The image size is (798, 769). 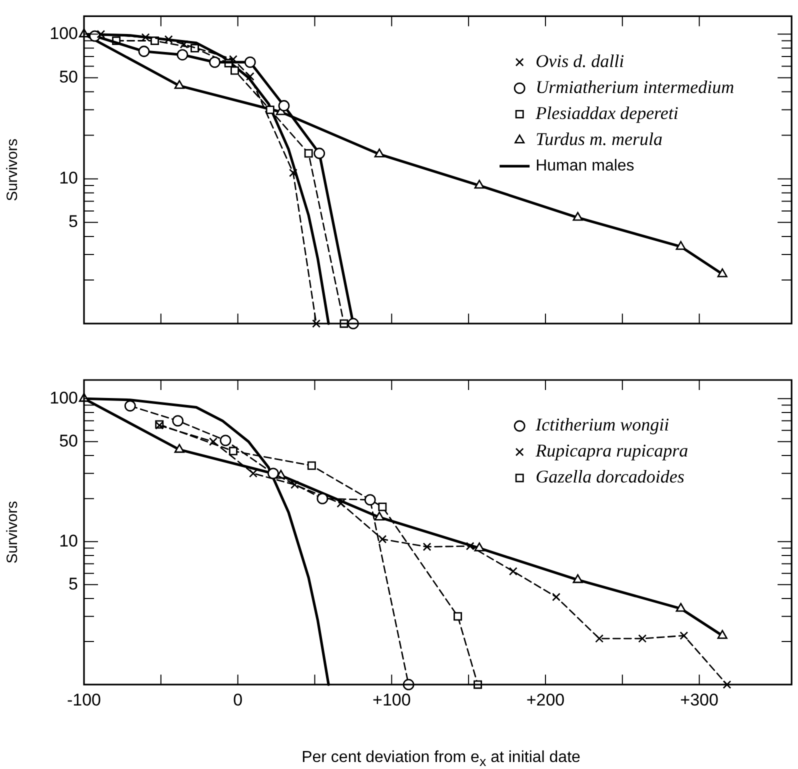 What do you see at coordinates (599, 138) in the screenshot?
I see `legend-label: Turdus m. merula` at bounding box center [599, 138].